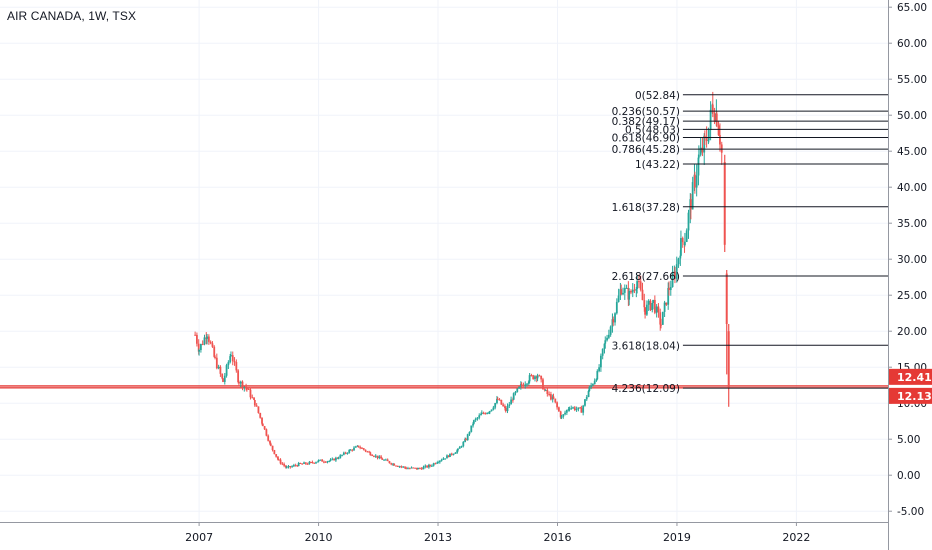  What do you see at coordinates (646, 277) in the screenshot?
I see `fib-level-label: 2.618(27.66)` at bounding box center [646, 277].